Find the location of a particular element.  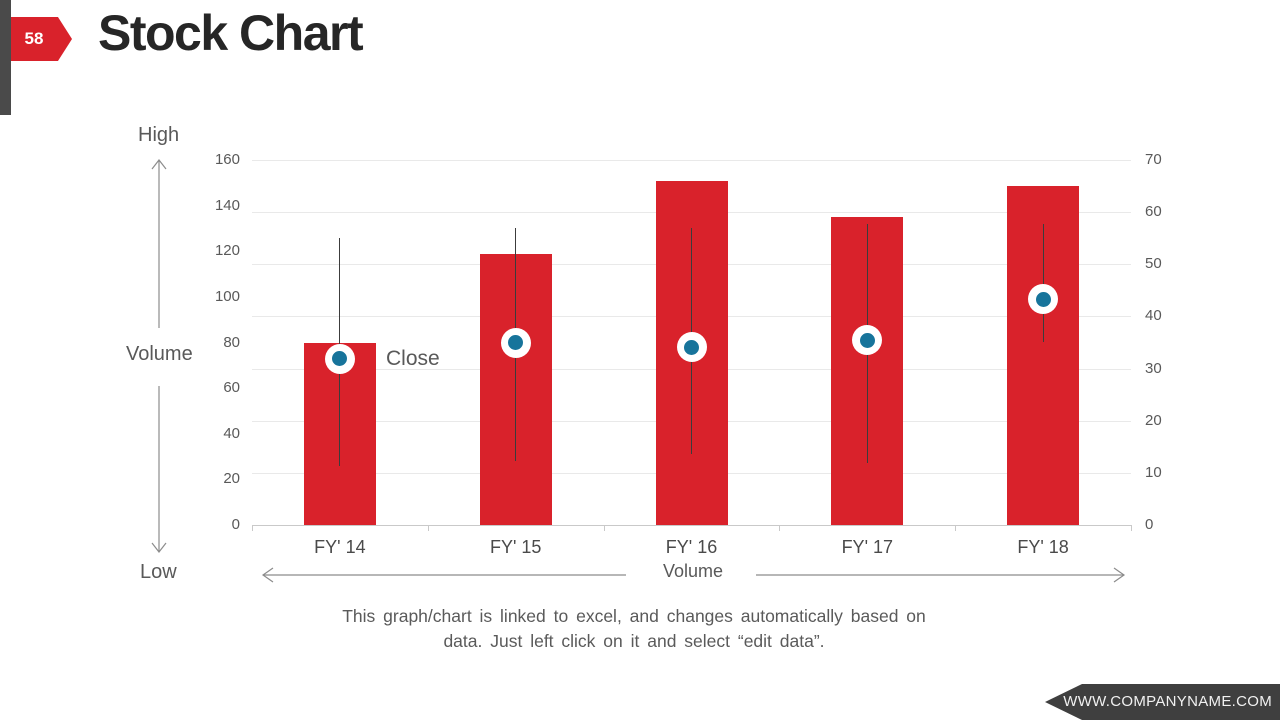

left-axis-tick-label: 80 is located at coordinates (231, 342).